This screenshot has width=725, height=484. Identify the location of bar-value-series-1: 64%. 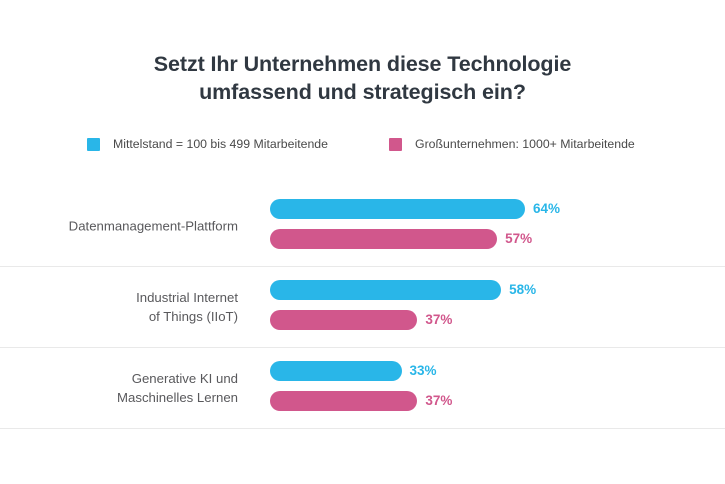
(547, 208).